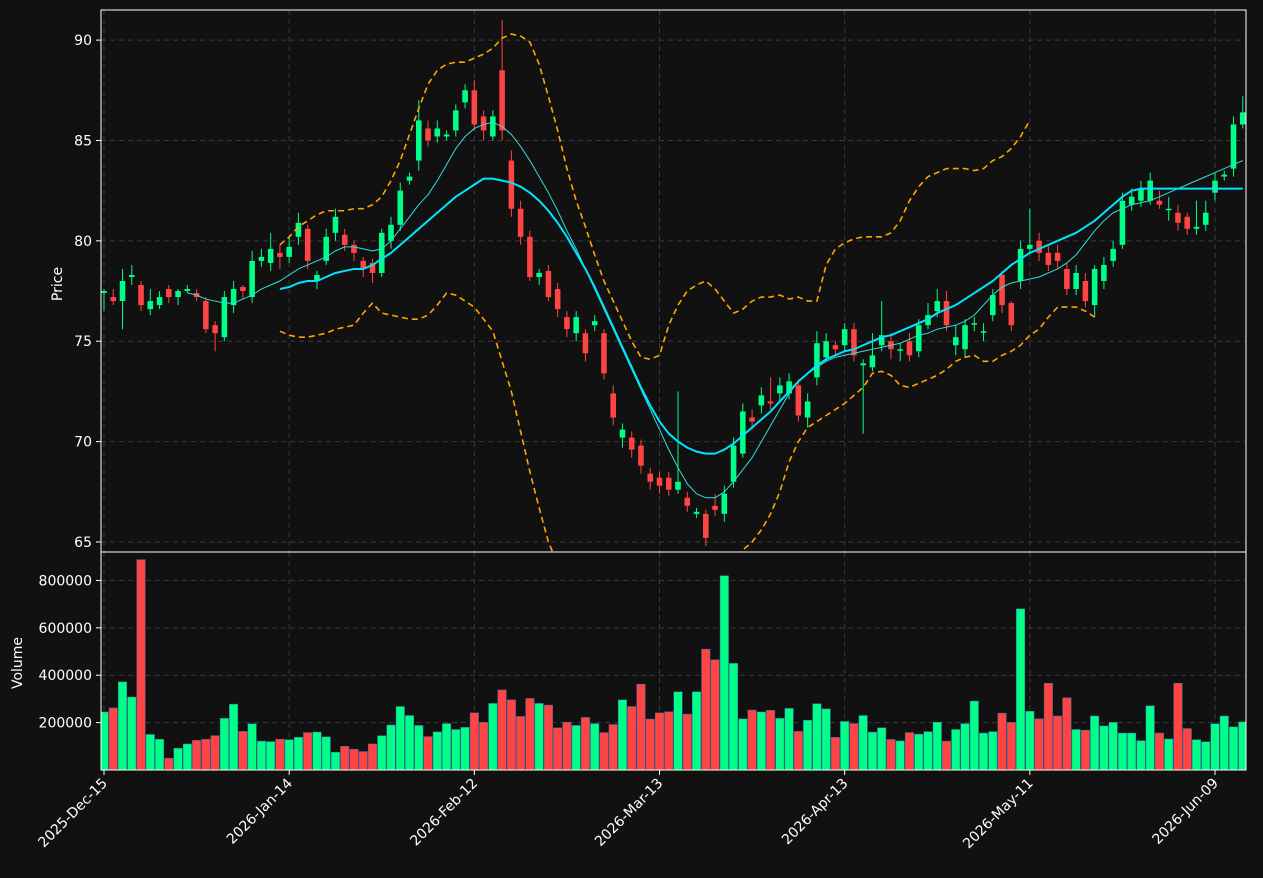  Describe the element at coordinates (83, 342) in the screenshot. I see `price-y-tick-label: 75` at that location.